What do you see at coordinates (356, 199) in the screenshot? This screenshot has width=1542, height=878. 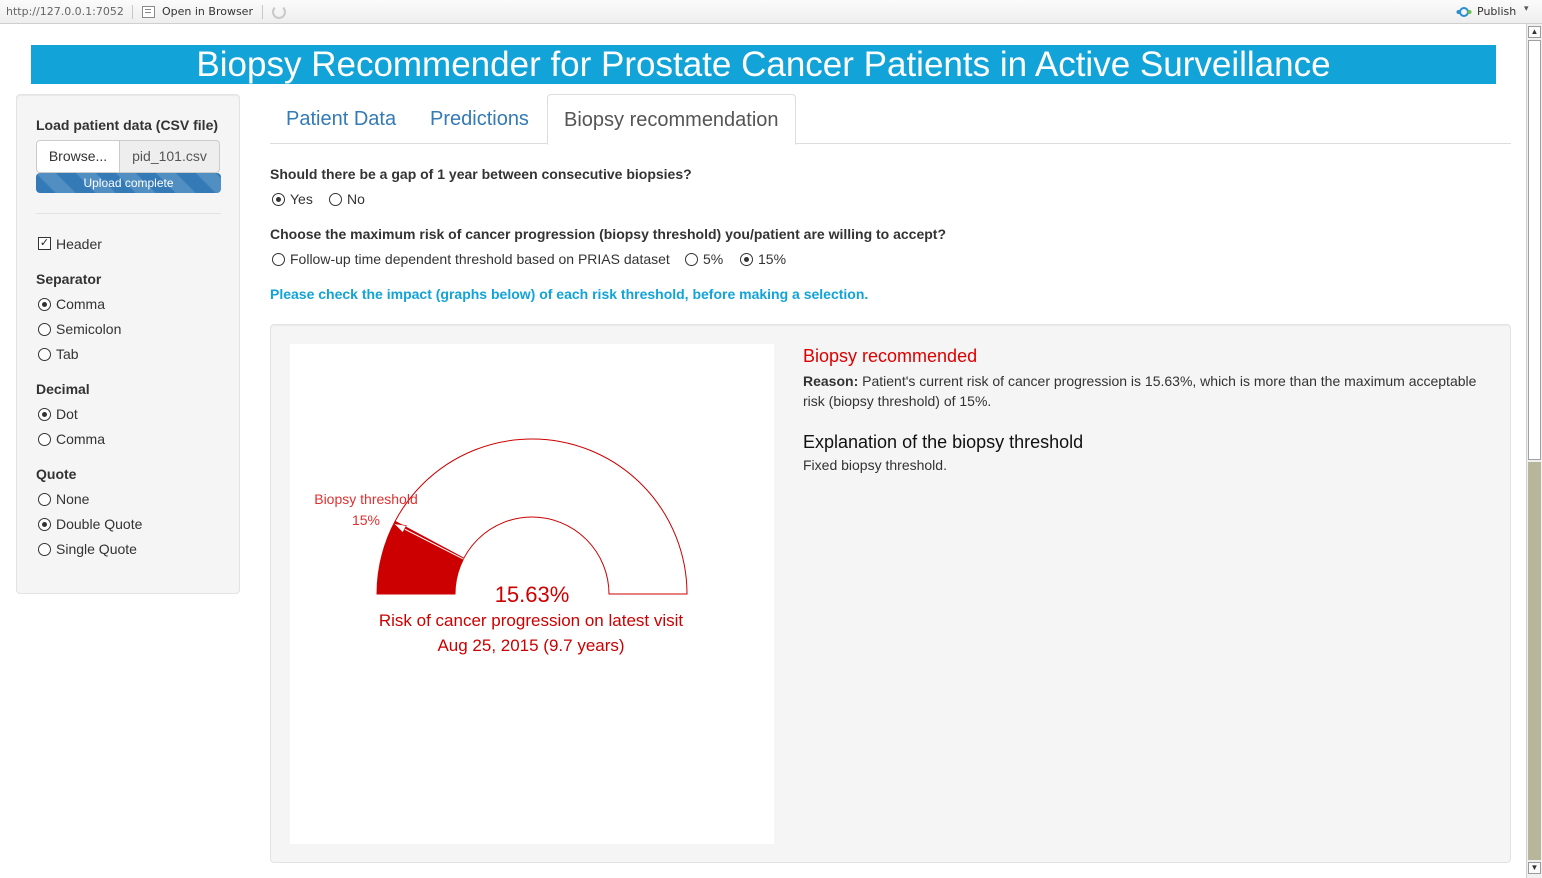 I see `option-label: No` at bounding box center [356, 199].